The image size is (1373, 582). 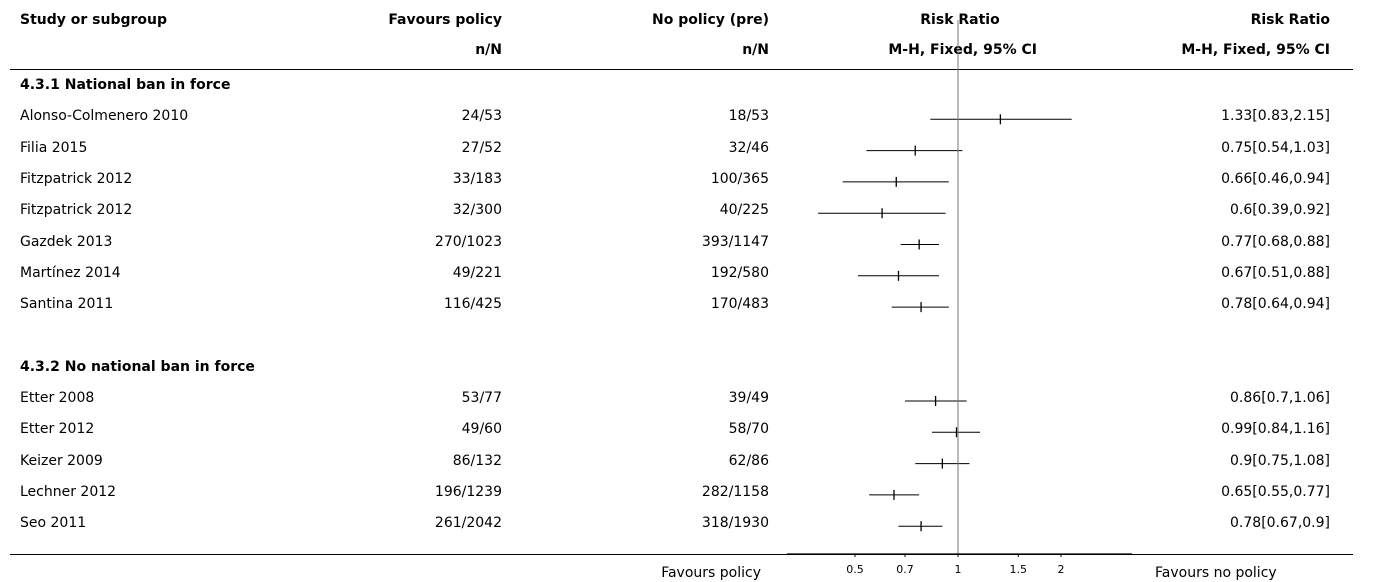 I want to click on study-name: Alonso-Colmenero 2010, so click(x=104, y=116).